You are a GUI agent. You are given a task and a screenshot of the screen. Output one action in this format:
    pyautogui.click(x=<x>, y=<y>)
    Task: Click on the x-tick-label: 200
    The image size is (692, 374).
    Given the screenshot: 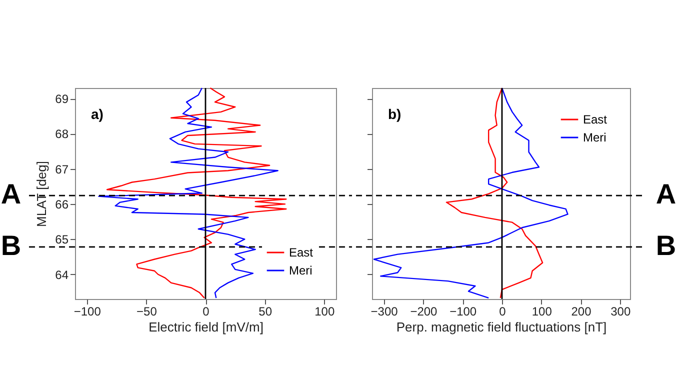 What is the action you would take?
    pyautogui.click(x=581, y=311)
    